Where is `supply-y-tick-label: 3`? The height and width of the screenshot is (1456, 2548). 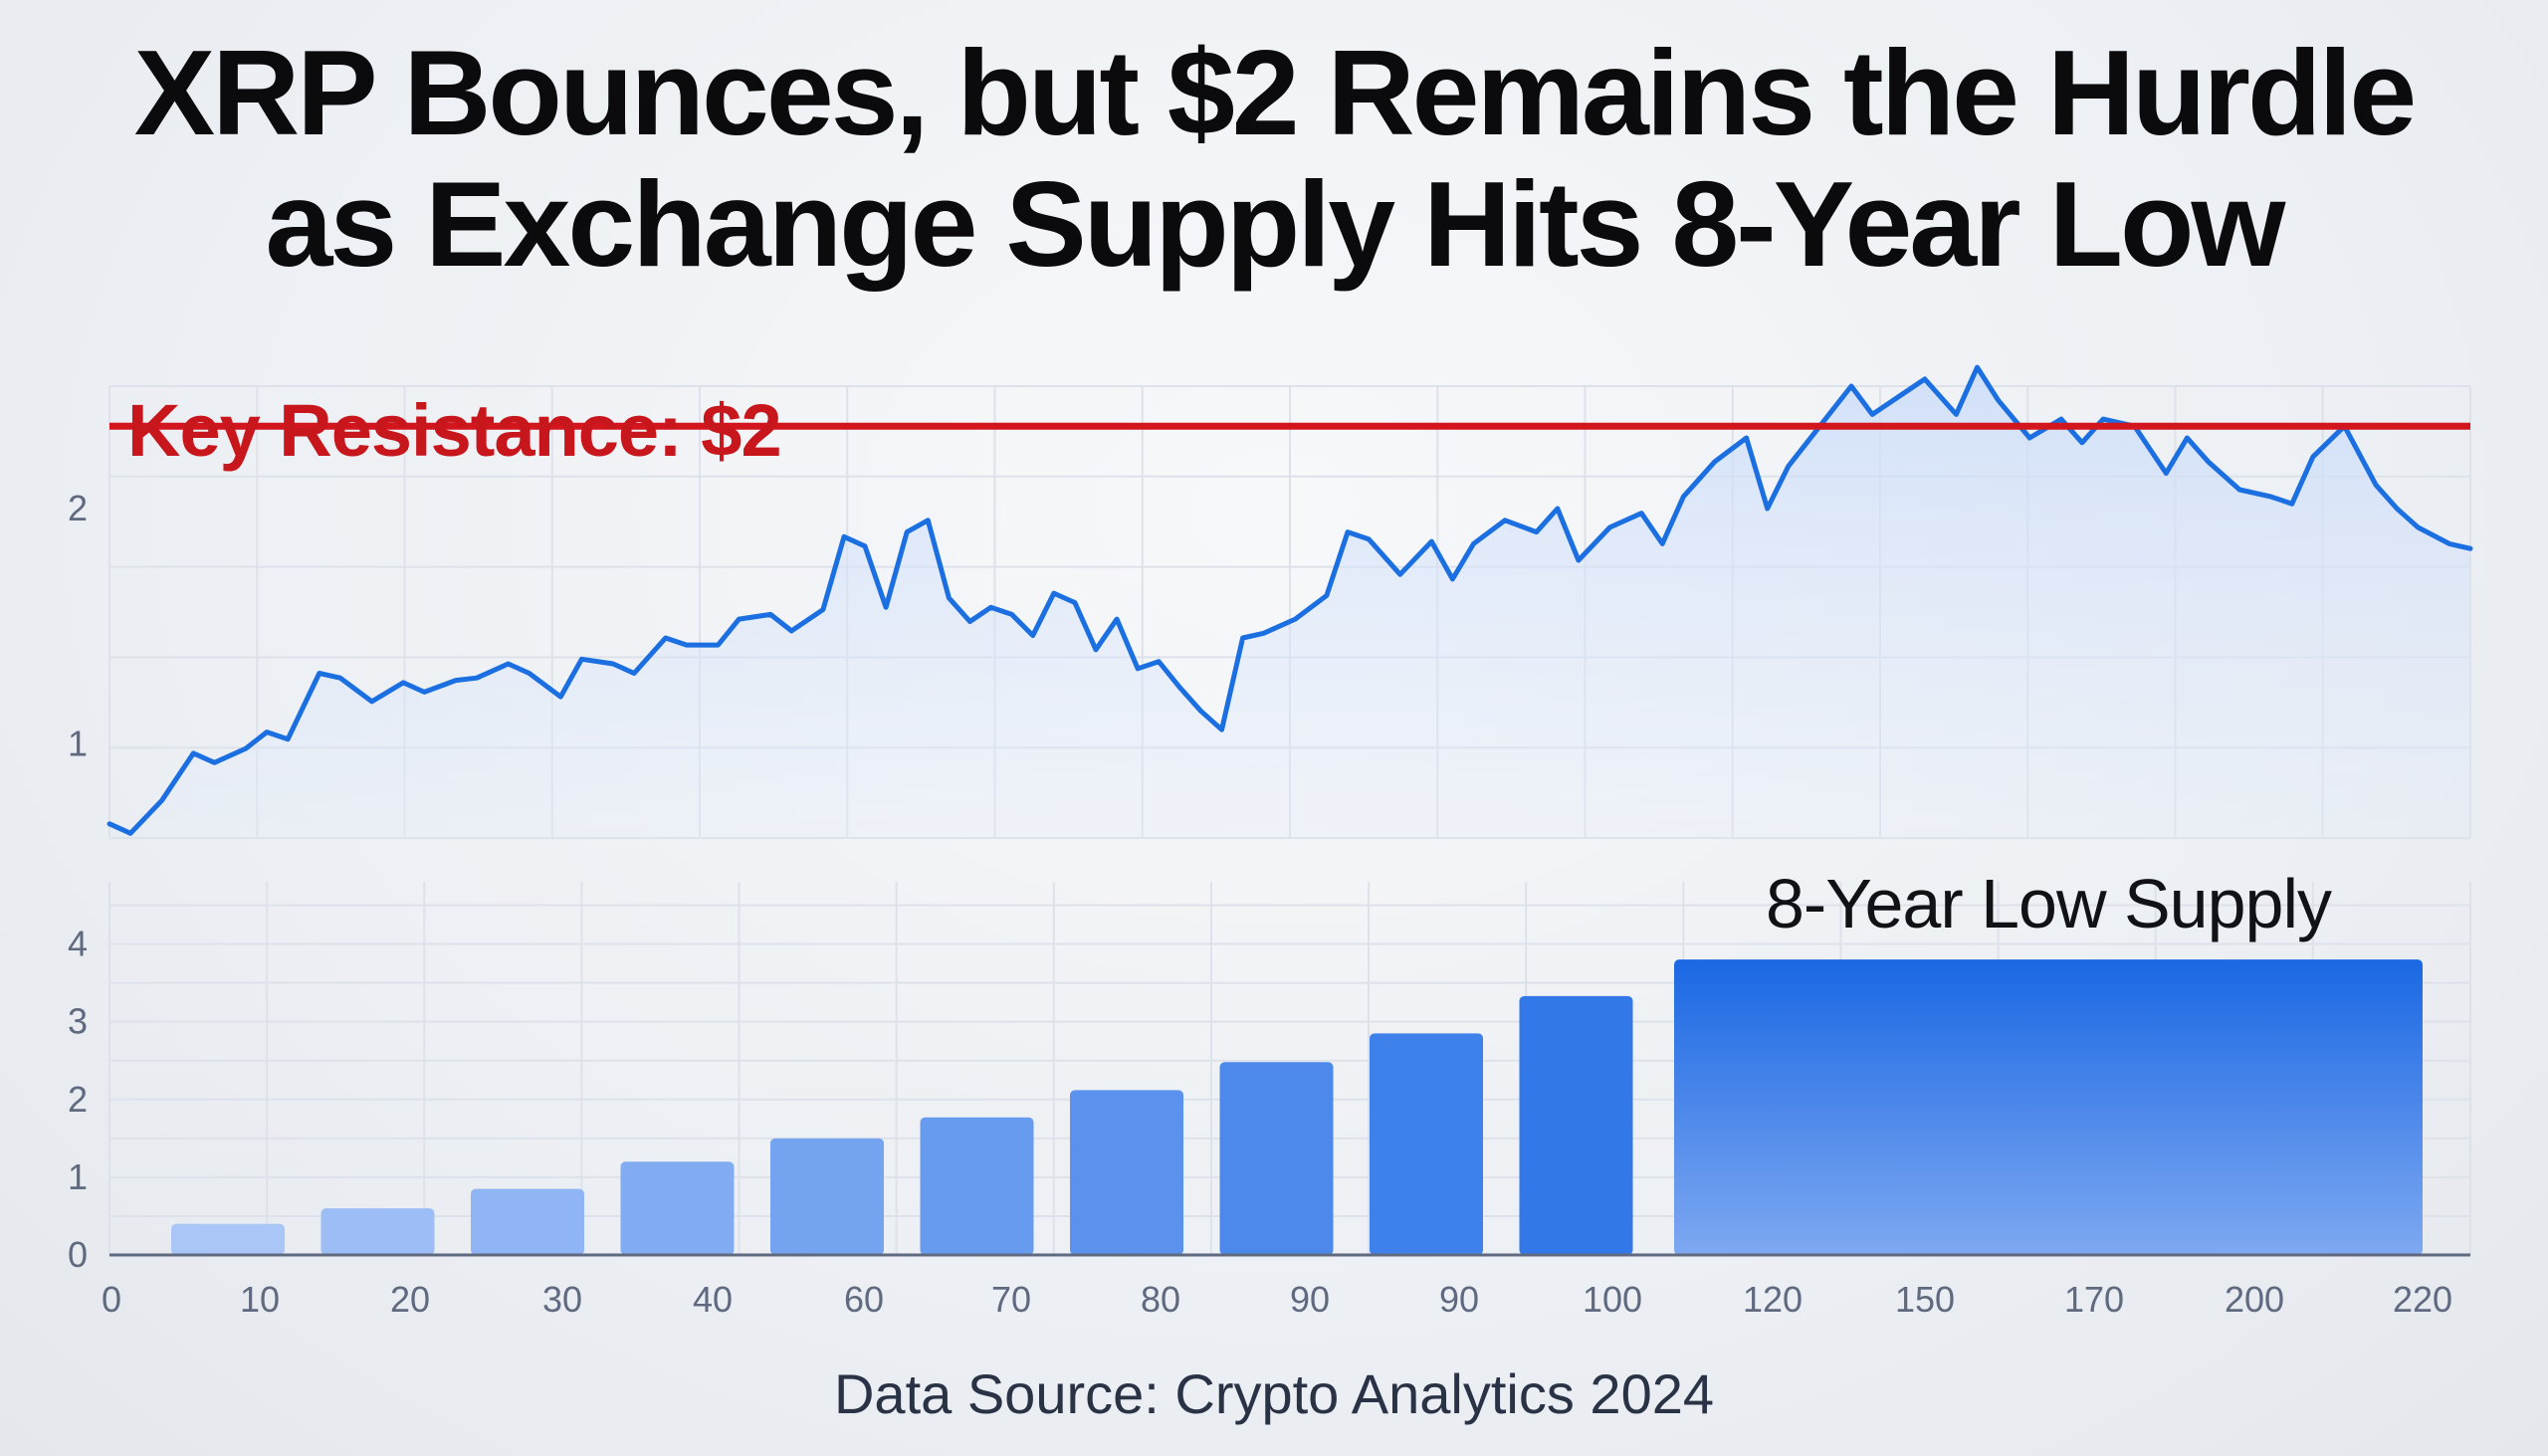
supply-y-tick-label: 3 is located at coordinates (78, 1021).